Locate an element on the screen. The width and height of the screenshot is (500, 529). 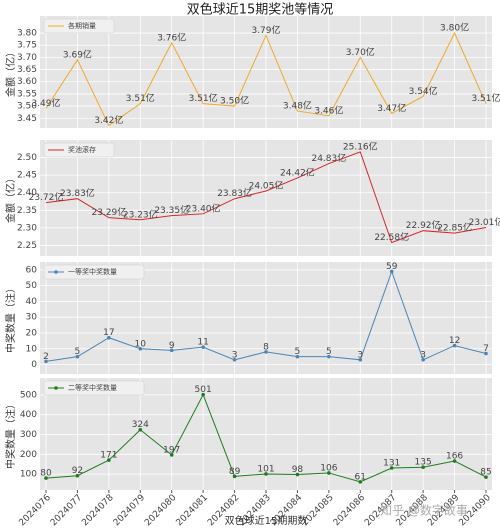
data-label: 17 is located at coordinates (108, 333).